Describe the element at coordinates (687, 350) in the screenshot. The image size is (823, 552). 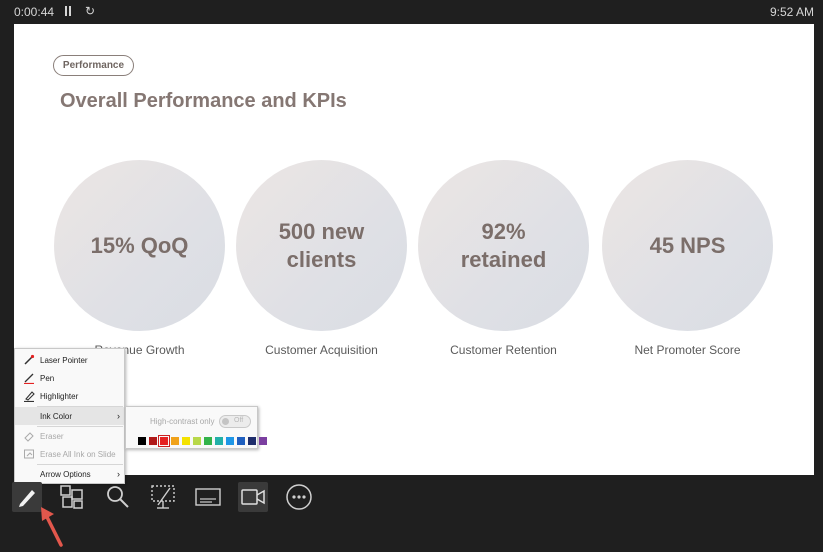
I see `kpi-caption-nps: Net Promoter Score` at that location.